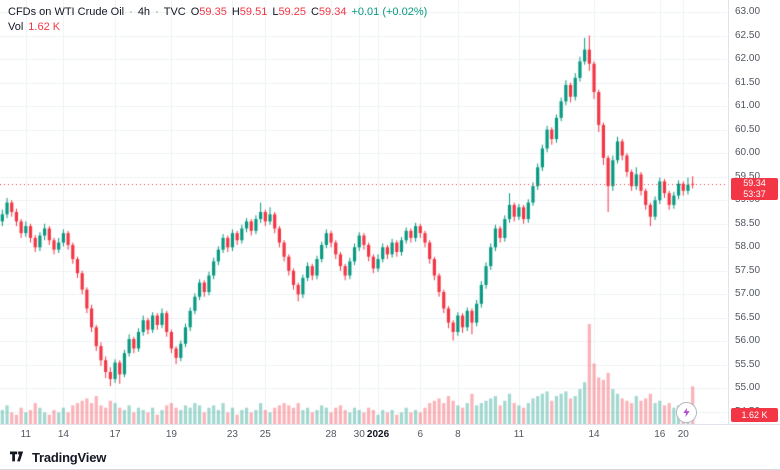 The height and width of the screenshot is (470, 780). I want to click on price-tick: 57.50, so click(748, 270).